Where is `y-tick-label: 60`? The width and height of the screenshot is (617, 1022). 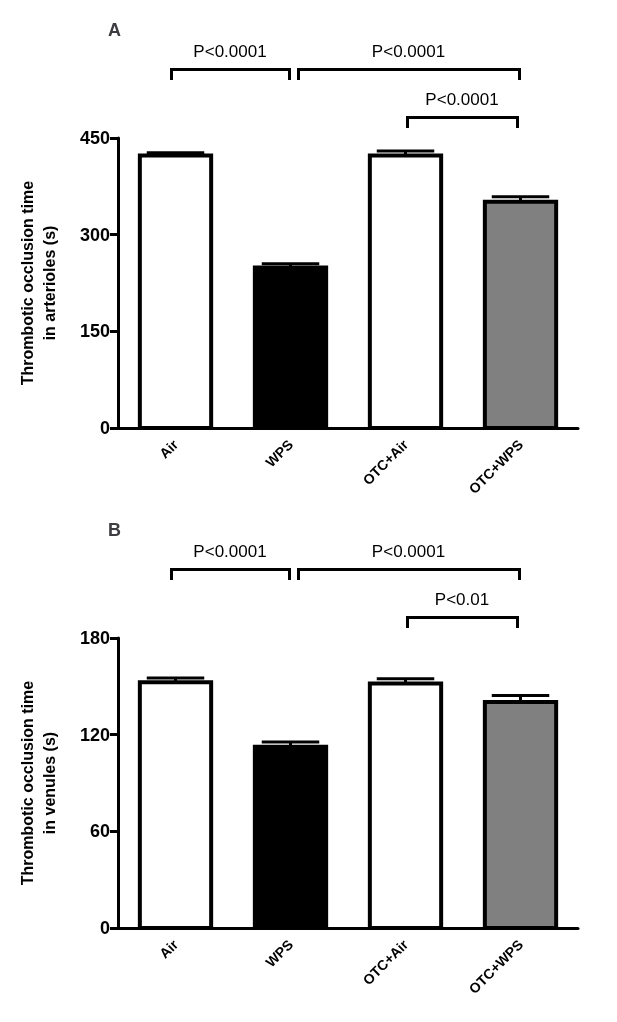
y-tick-label: 60 is located at coordinates (99, 831).